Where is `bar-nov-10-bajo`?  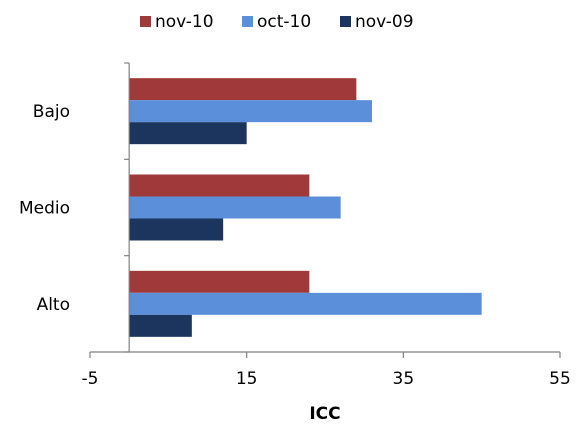
bar-nov-10-bajo is located at coordinates (243, 89).